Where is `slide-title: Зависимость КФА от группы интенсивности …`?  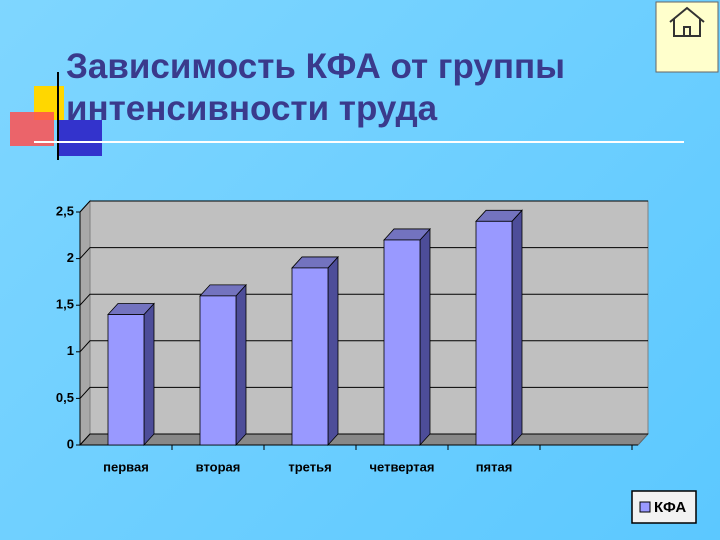
slide-title: Зависимость КФА от группы интенсивности … is located at coordinates (316, 87).